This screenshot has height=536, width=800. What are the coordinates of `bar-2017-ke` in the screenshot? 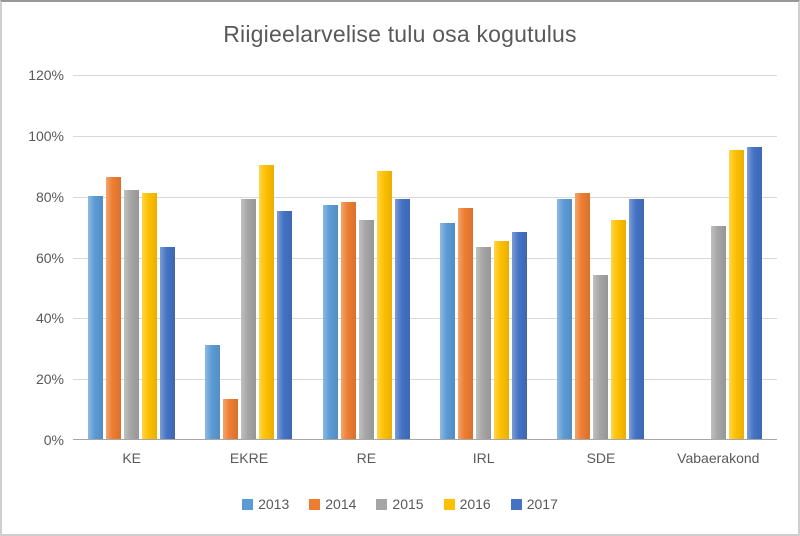 It's located at (168, 343).